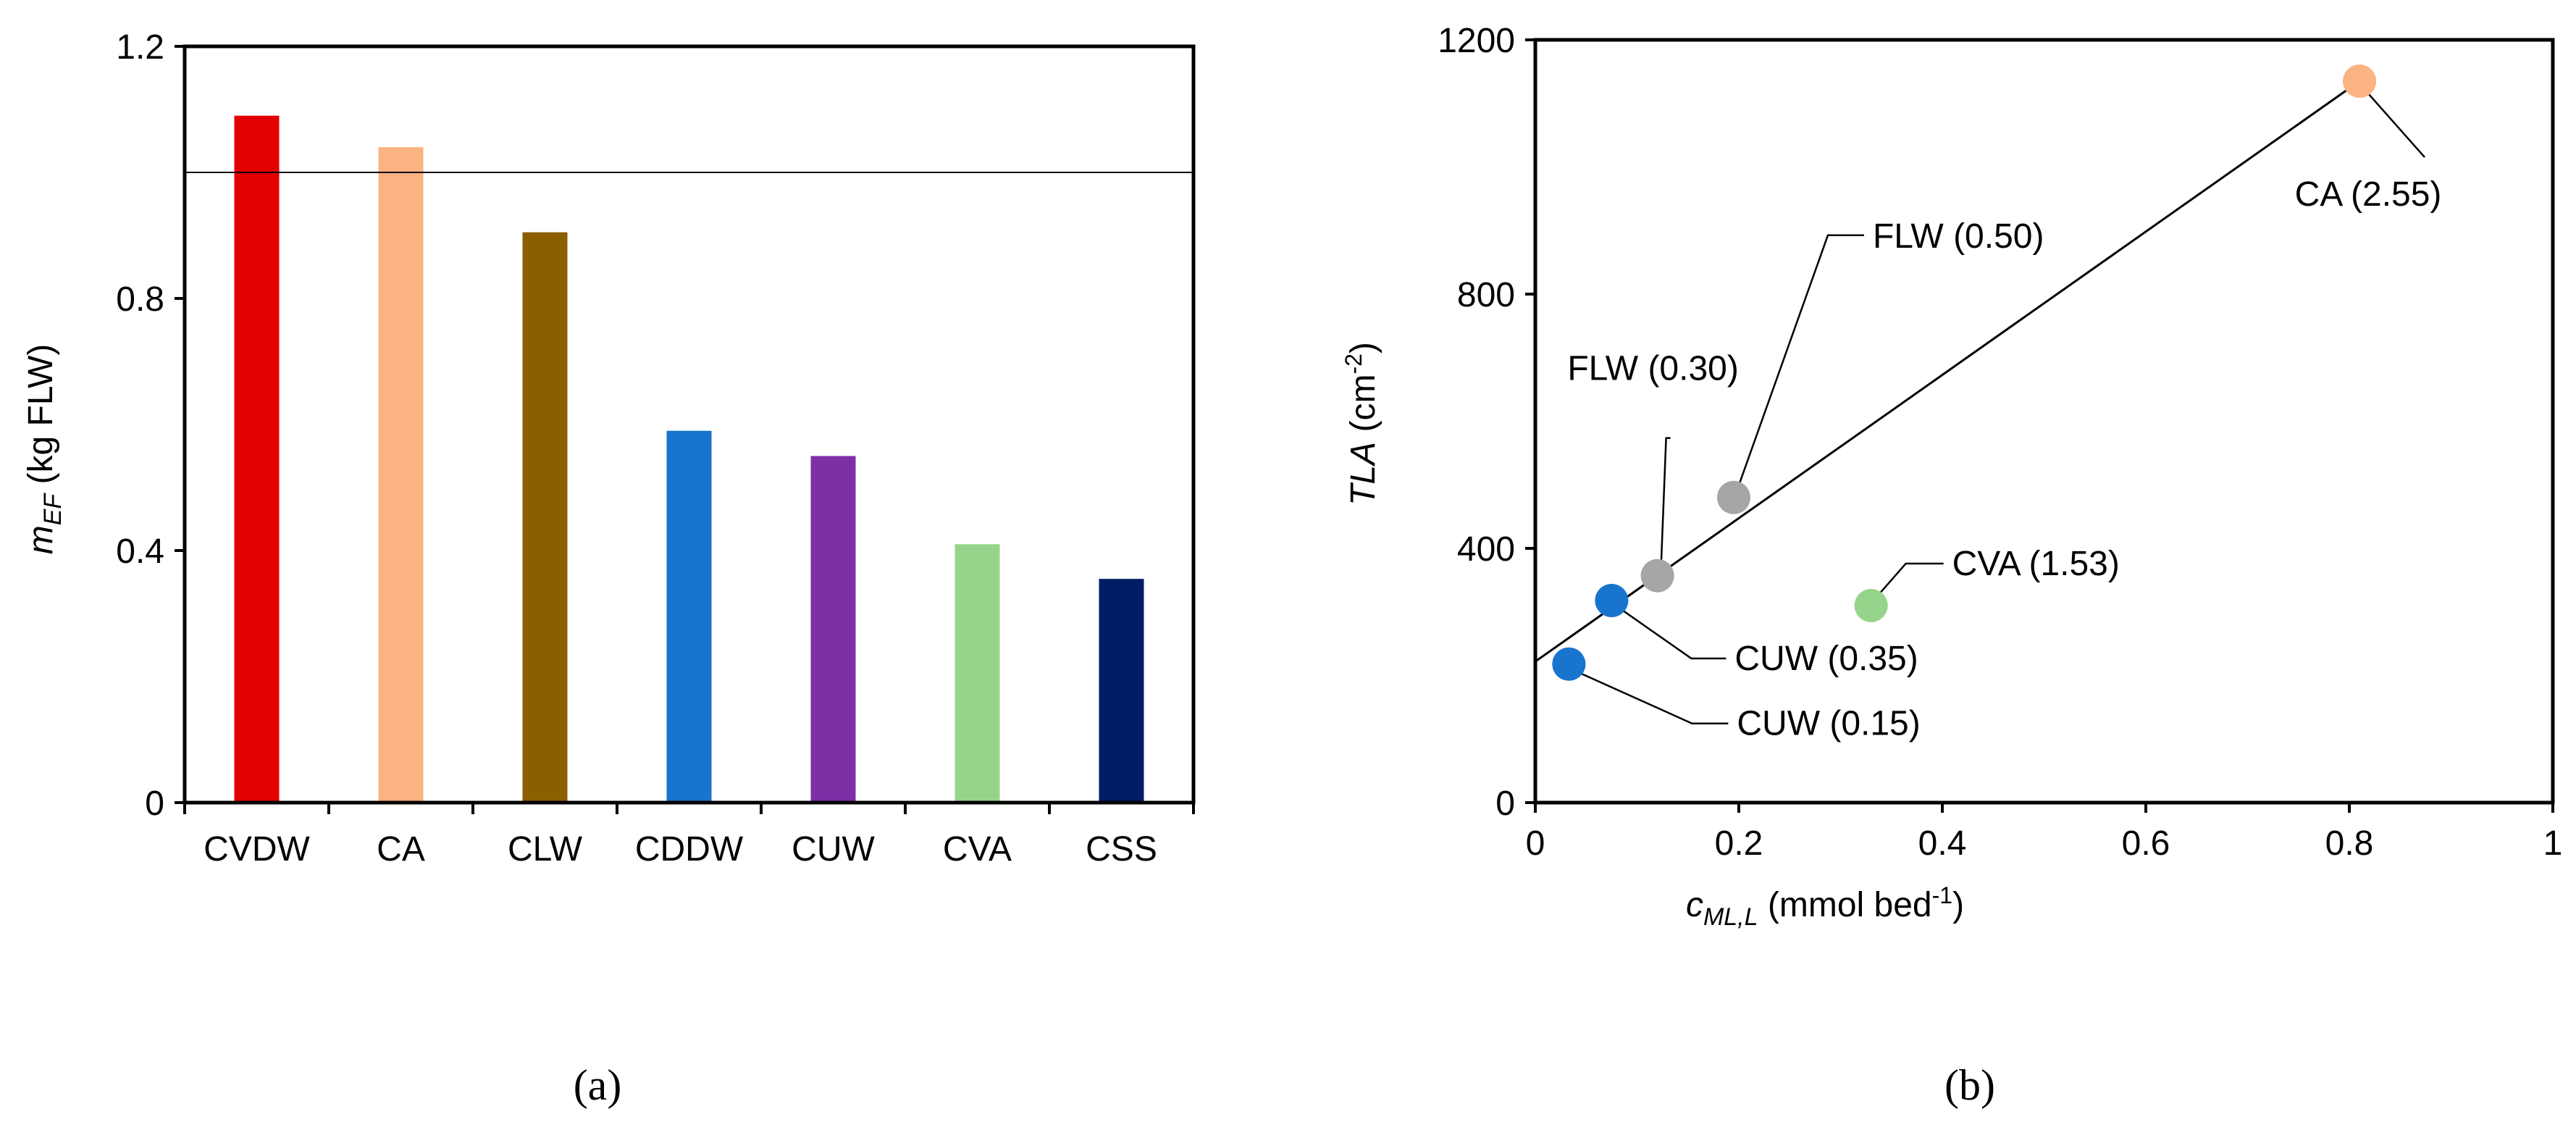 Image resolution: width=2576 pixels, height=1138 pixels. What do you see at coordinates (1486, 422) in the screenshot?
I see `y-axis-ticks: 0 400 800 1200` at bounding box center [1486, 422].